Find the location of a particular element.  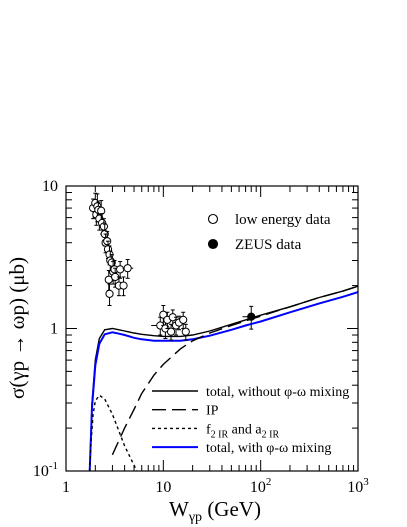

x-tick-label: 10³ is located at coordinates (358, 486).